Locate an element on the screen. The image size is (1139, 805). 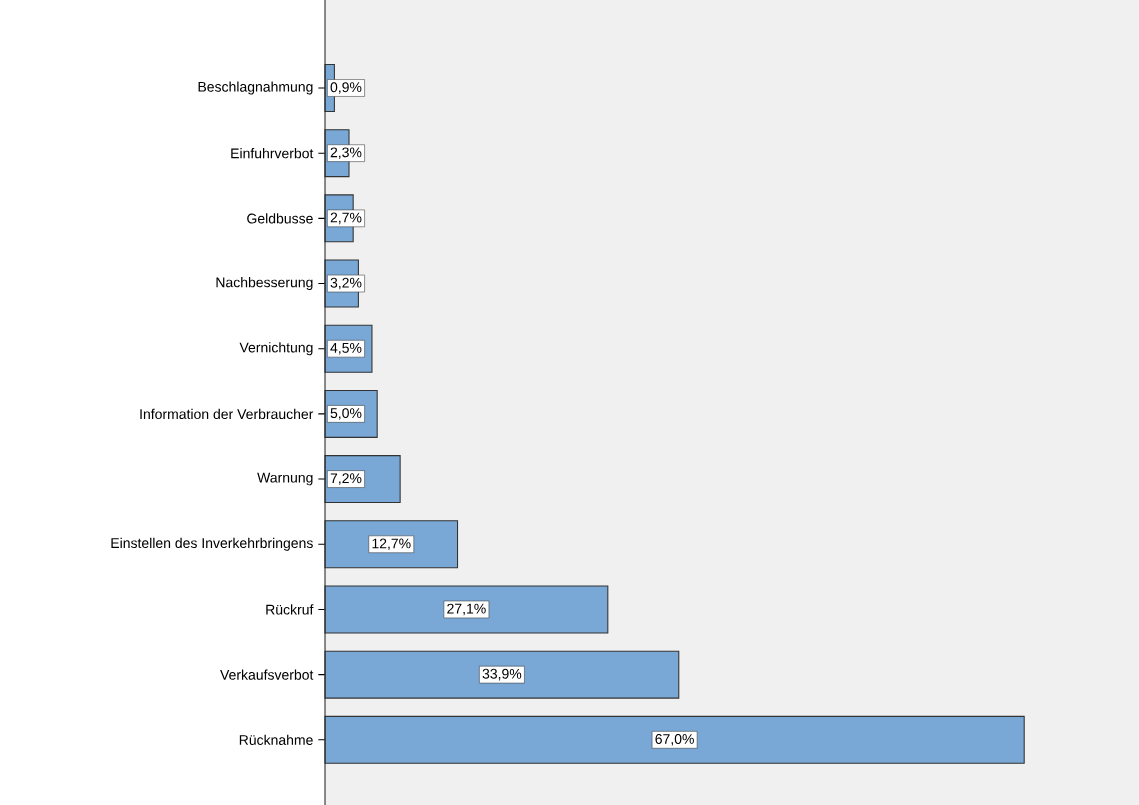
data-label: 67,0% is located at coordinates (674, 740).